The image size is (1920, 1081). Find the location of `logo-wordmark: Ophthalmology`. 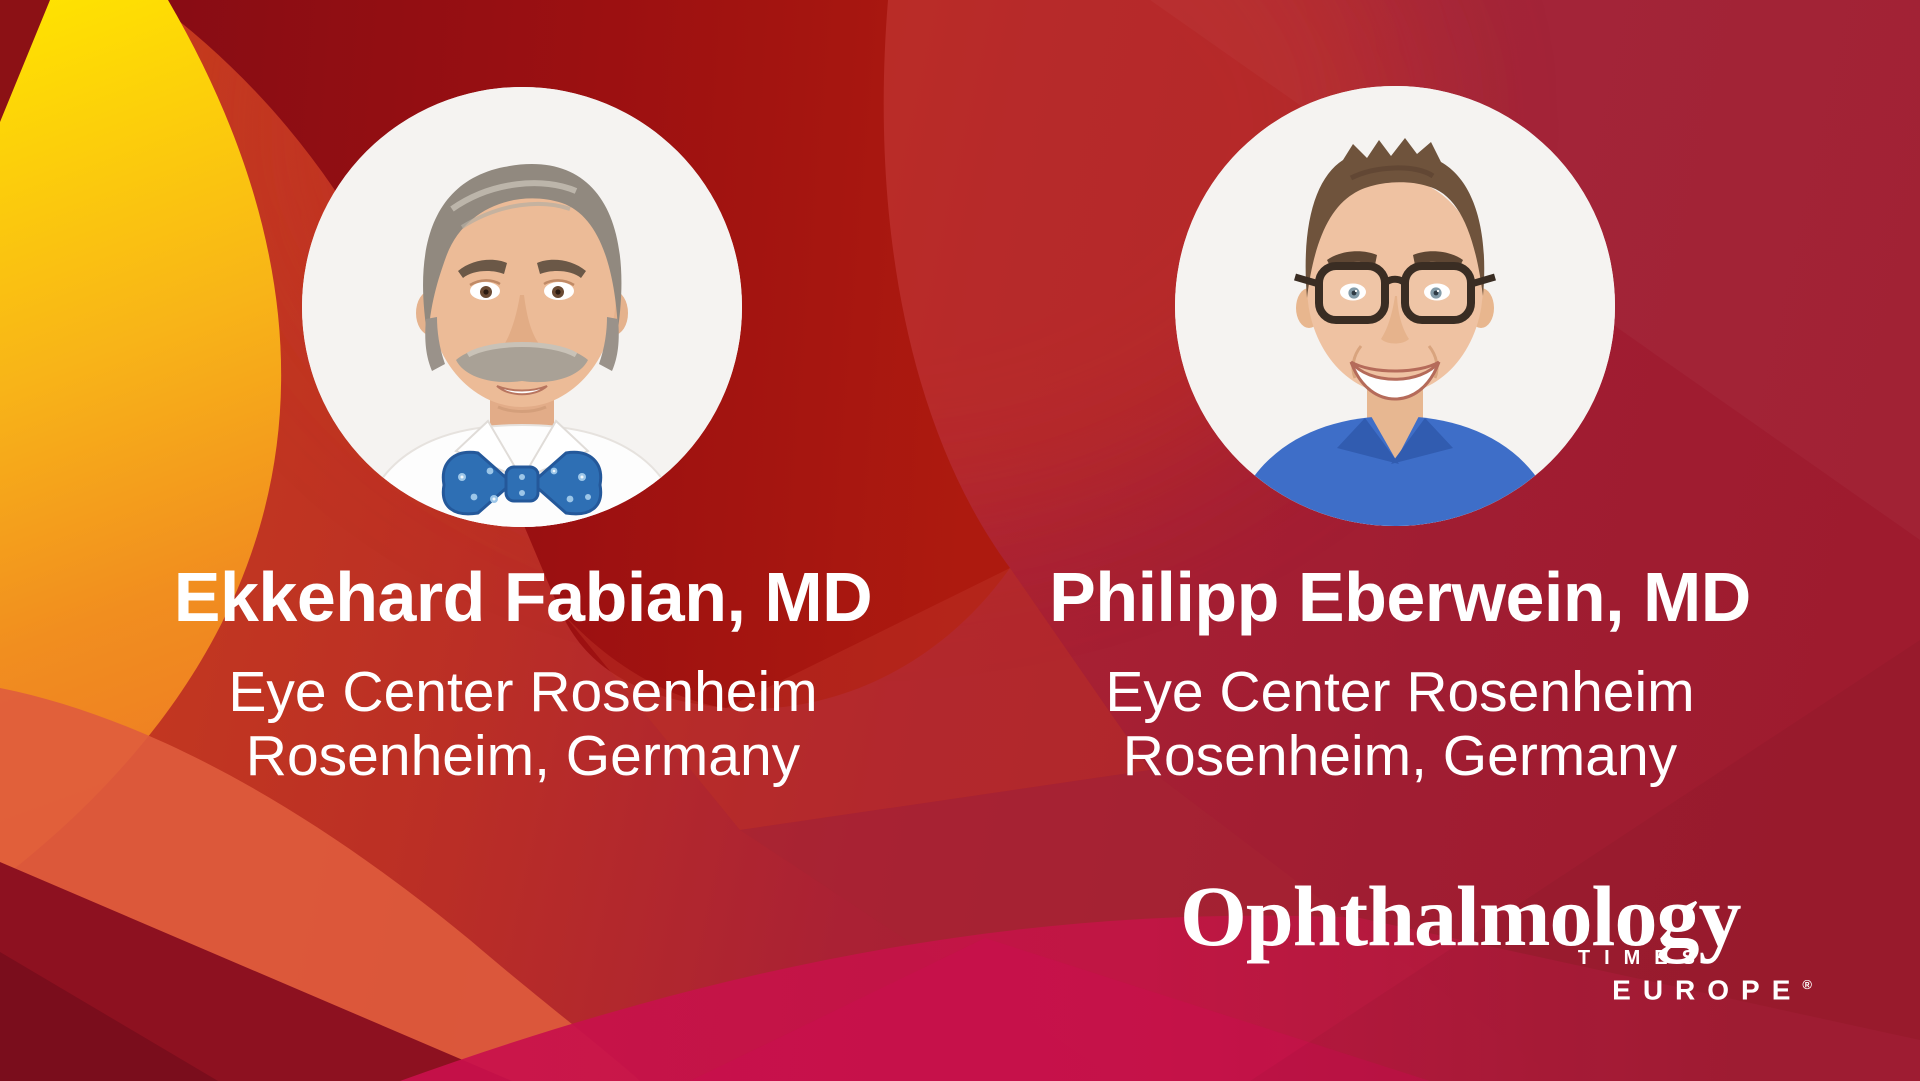

logo-wordmark: Ophthalmology is located at coordinates (1460, 916).